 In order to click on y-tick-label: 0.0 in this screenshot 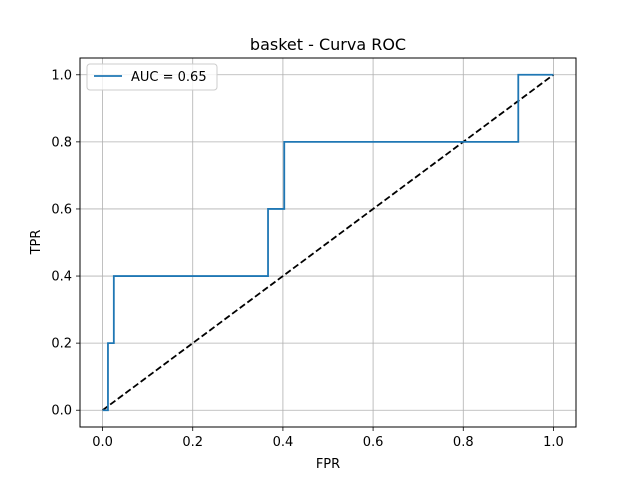, I will do `click(61, 411)`.